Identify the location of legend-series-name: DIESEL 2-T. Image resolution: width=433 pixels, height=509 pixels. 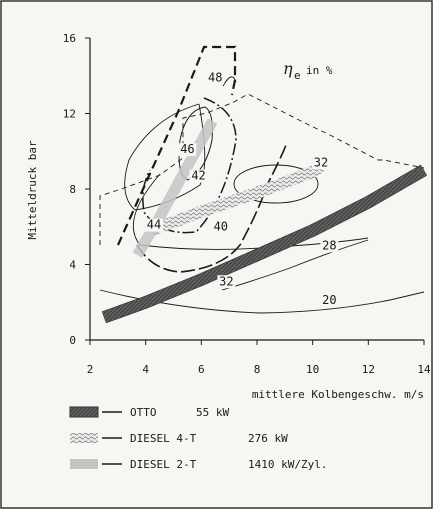
(163, 464).